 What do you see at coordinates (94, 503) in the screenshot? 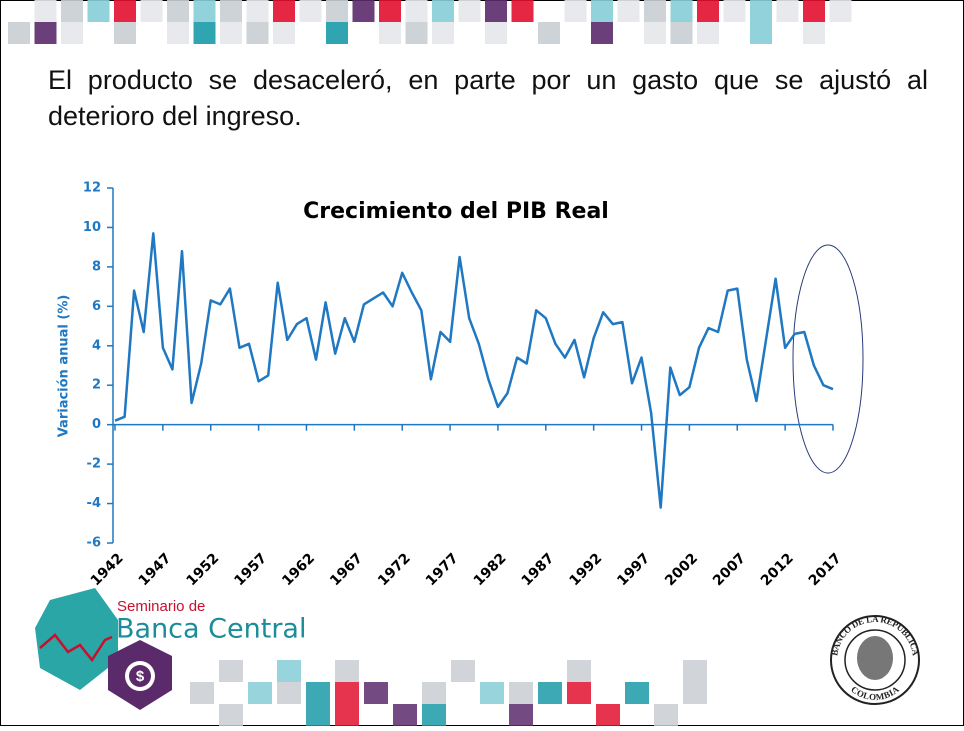
I see `y-tick-label: -4` at bounding box center [94, 503].